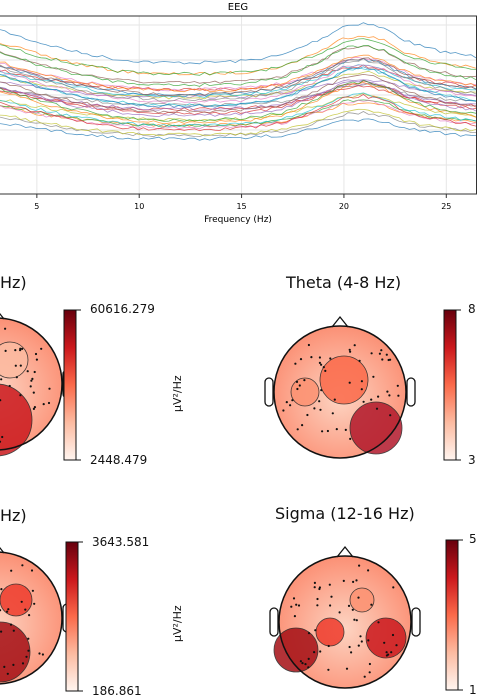 The width and height of the screenshot is (477, 699). I want to click on colorbar-1-min: 3, so click(472, 460).